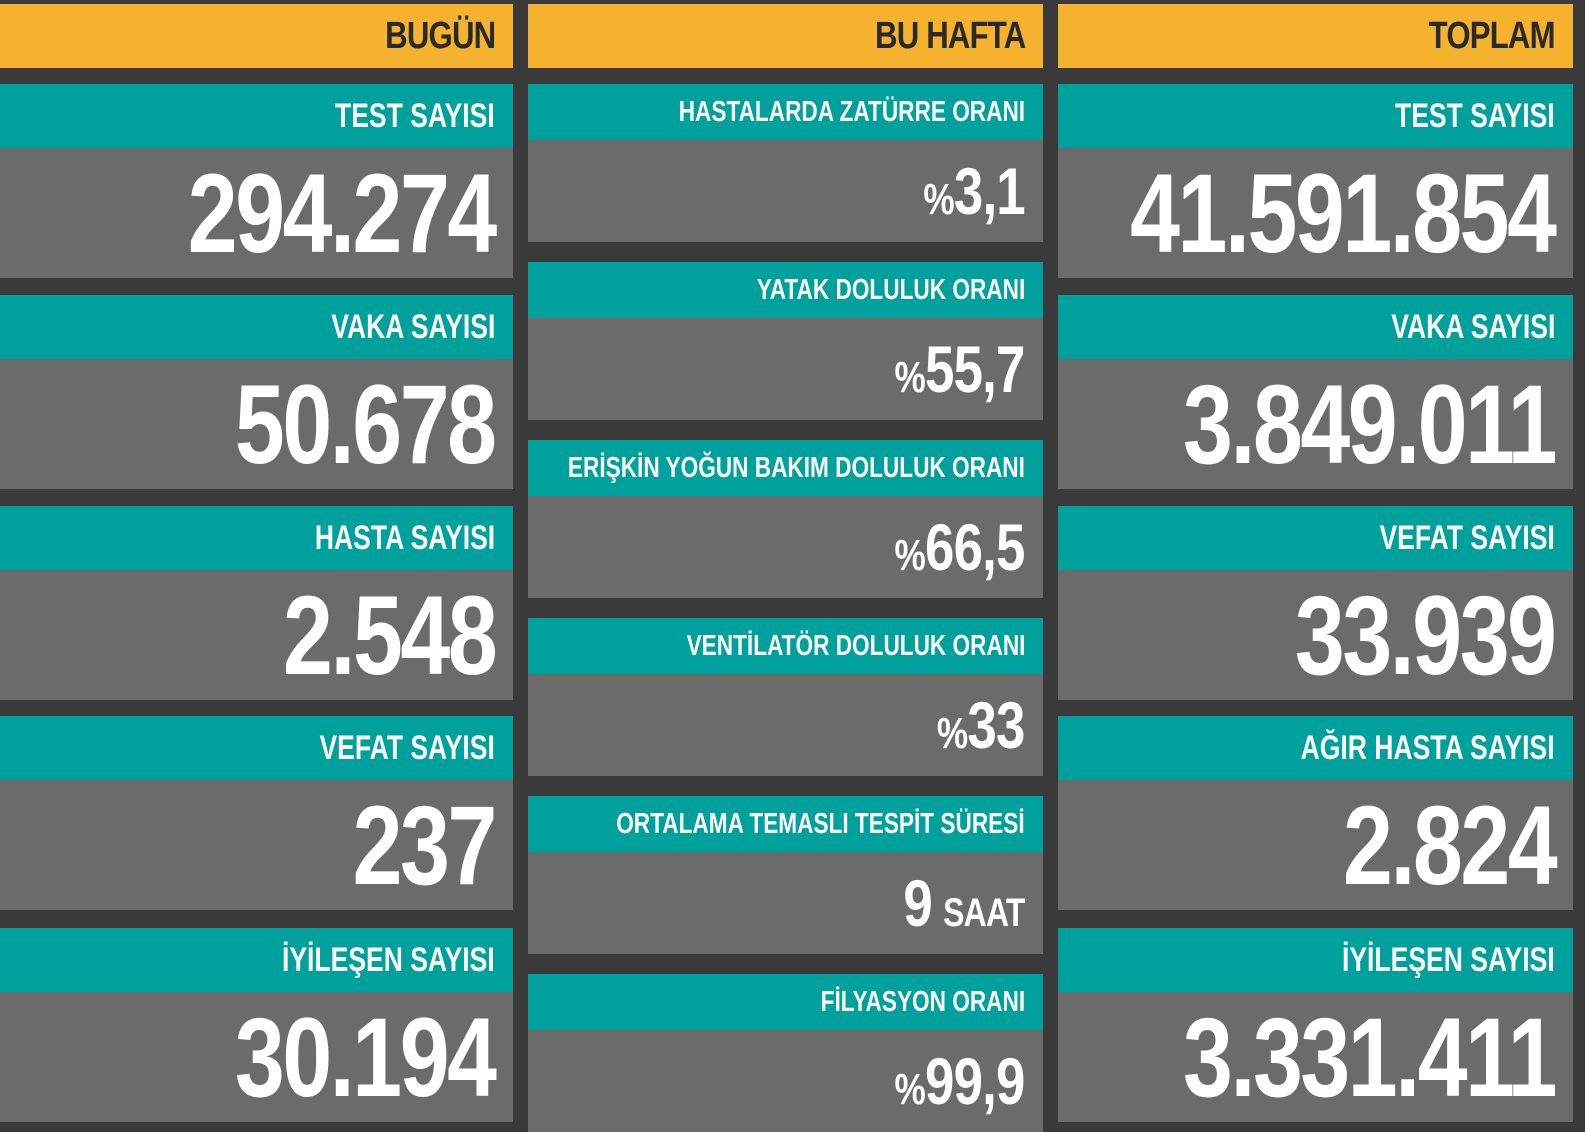 The image size is (1585, 1132). Describe the element at coordinates (785, 824) in the screenshot. I see `stat-label: ORTALAMA TEMASLI TESPİT SÜRESİ` at that location.